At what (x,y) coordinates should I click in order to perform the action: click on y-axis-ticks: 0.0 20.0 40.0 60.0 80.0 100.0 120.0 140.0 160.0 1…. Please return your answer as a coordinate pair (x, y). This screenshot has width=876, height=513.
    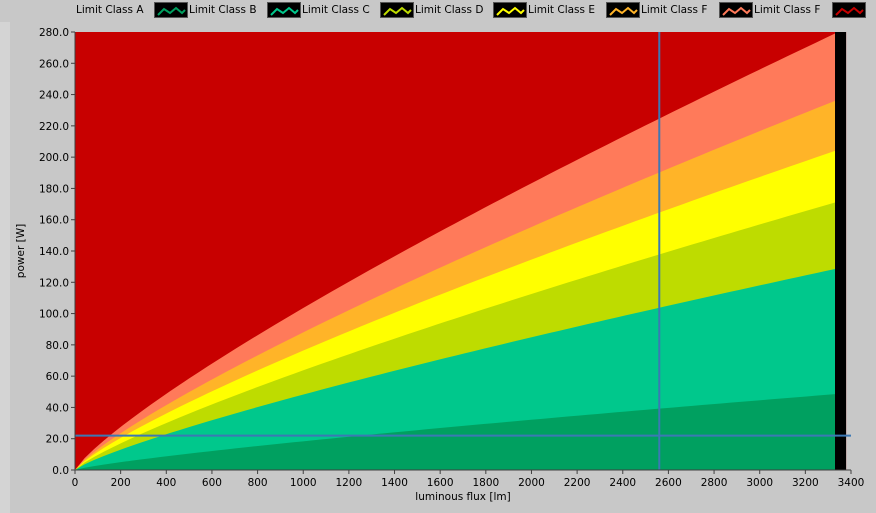
    Looking at the image, I should click on (57, 252).